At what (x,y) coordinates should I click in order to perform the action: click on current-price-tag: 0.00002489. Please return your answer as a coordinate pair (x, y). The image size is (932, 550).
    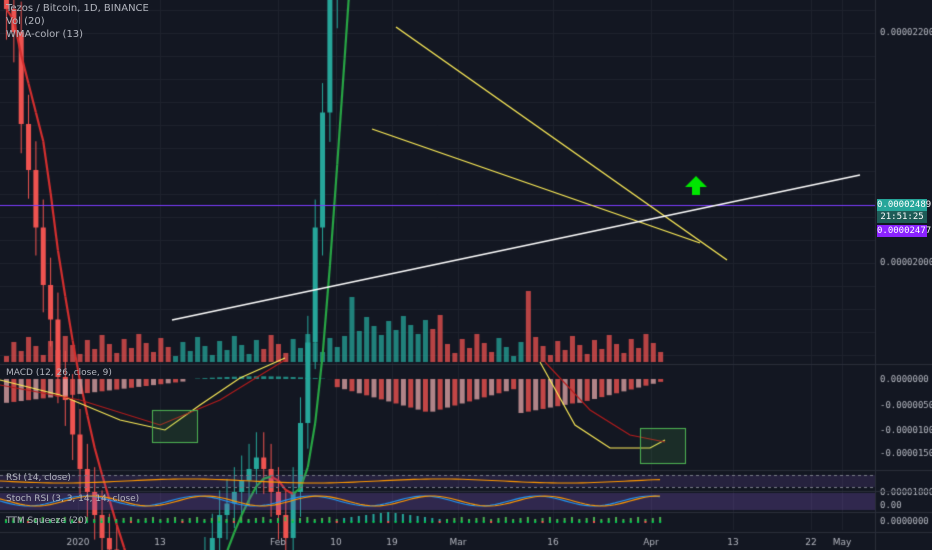
    Looking at the image, I should click on (904, 205).